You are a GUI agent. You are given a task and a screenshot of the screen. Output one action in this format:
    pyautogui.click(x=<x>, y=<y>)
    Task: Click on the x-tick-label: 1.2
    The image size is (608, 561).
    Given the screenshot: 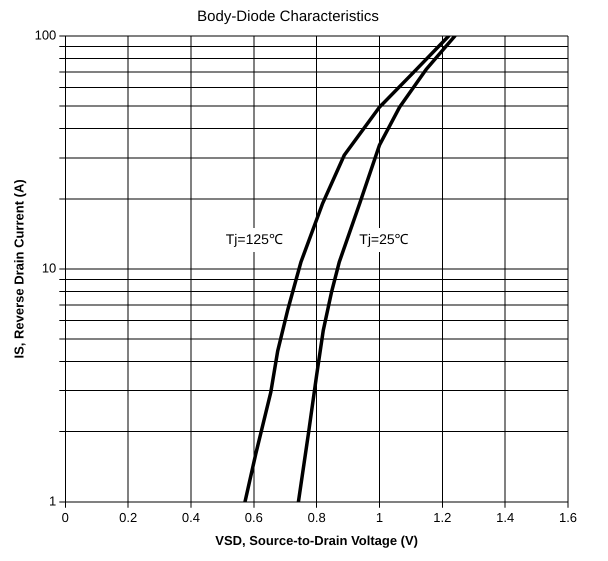 What is the action you would take?
    pyautogui.click(x=442, y=518)
    